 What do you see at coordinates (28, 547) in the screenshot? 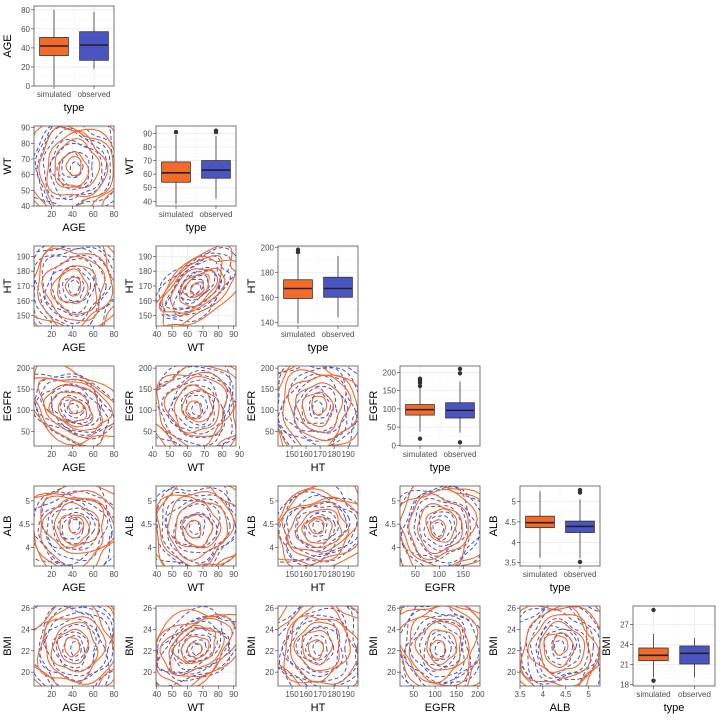
I see `density-alb-vs-age-y-tick-label: 4` at bounding box center [28, 547].